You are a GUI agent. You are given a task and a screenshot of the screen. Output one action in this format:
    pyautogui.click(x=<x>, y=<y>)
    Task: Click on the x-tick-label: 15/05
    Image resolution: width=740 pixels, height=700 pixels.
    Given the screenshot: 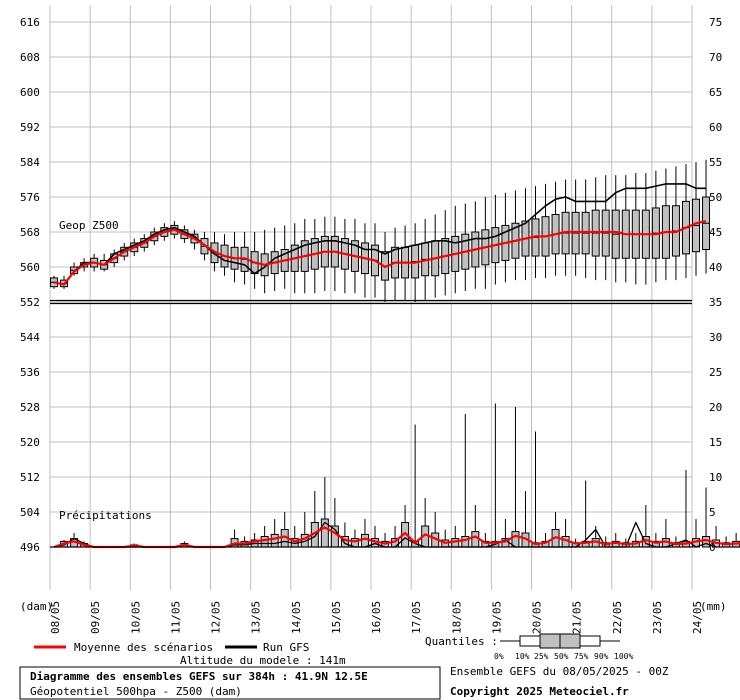 What is the action you would take?
    pyautogui.click(x=336, y=617)
    